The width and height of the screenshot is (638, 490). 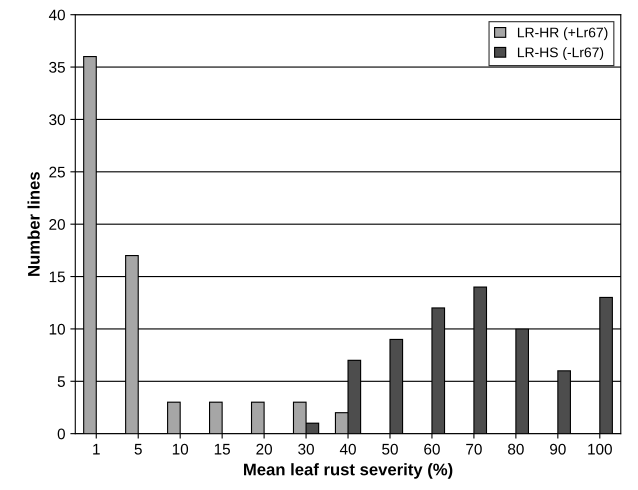 What do you see at coordinates (57, 67) in the screenshot?
I see `y-tick-label: 35` at bounding box center [57, 67].